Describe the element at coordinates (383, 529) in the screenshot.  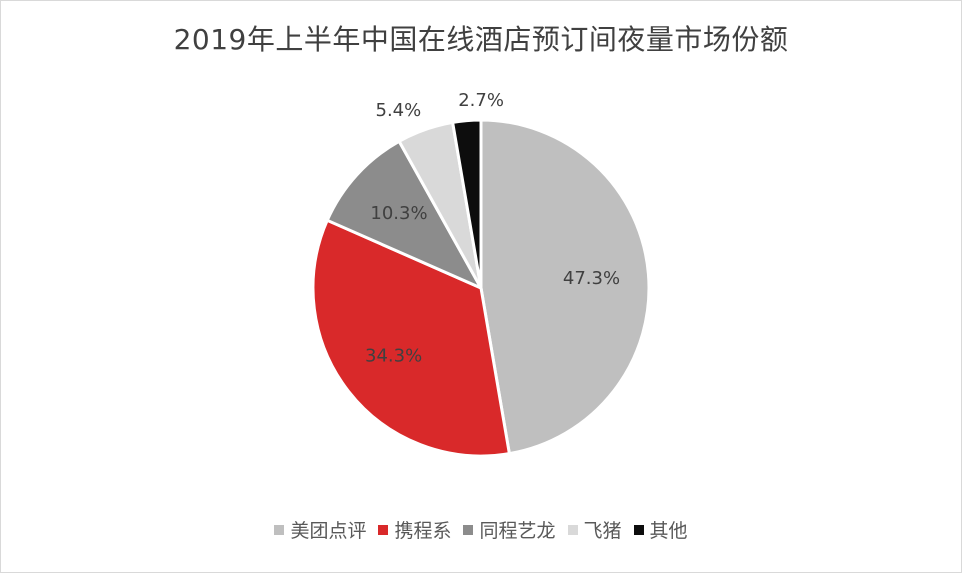
I see `legend-swatch-ctrip` at that location.